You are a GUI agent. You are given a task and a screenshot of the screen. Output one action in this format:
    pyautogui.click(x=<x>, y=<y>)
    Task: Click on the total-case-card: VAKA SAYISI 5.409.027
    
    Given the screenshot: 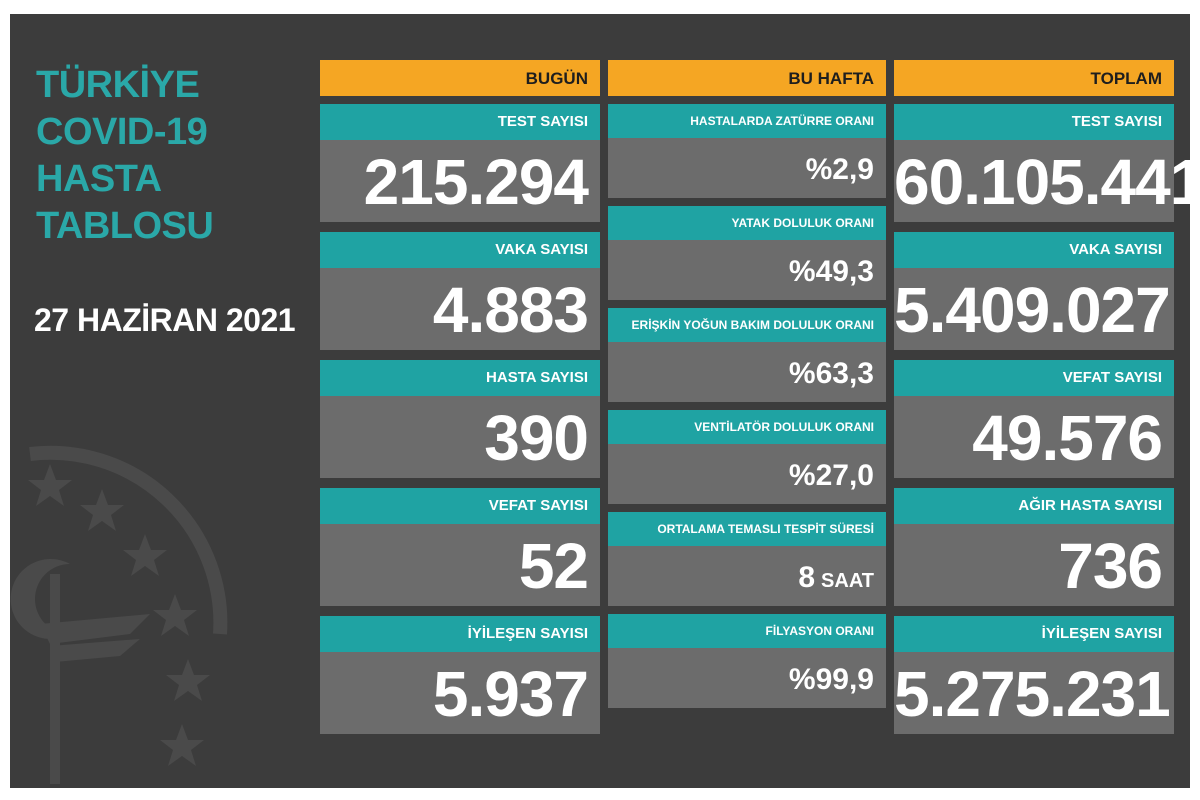 What is the action you would take?
    pyautogui.click(x=1034, y=291)
    